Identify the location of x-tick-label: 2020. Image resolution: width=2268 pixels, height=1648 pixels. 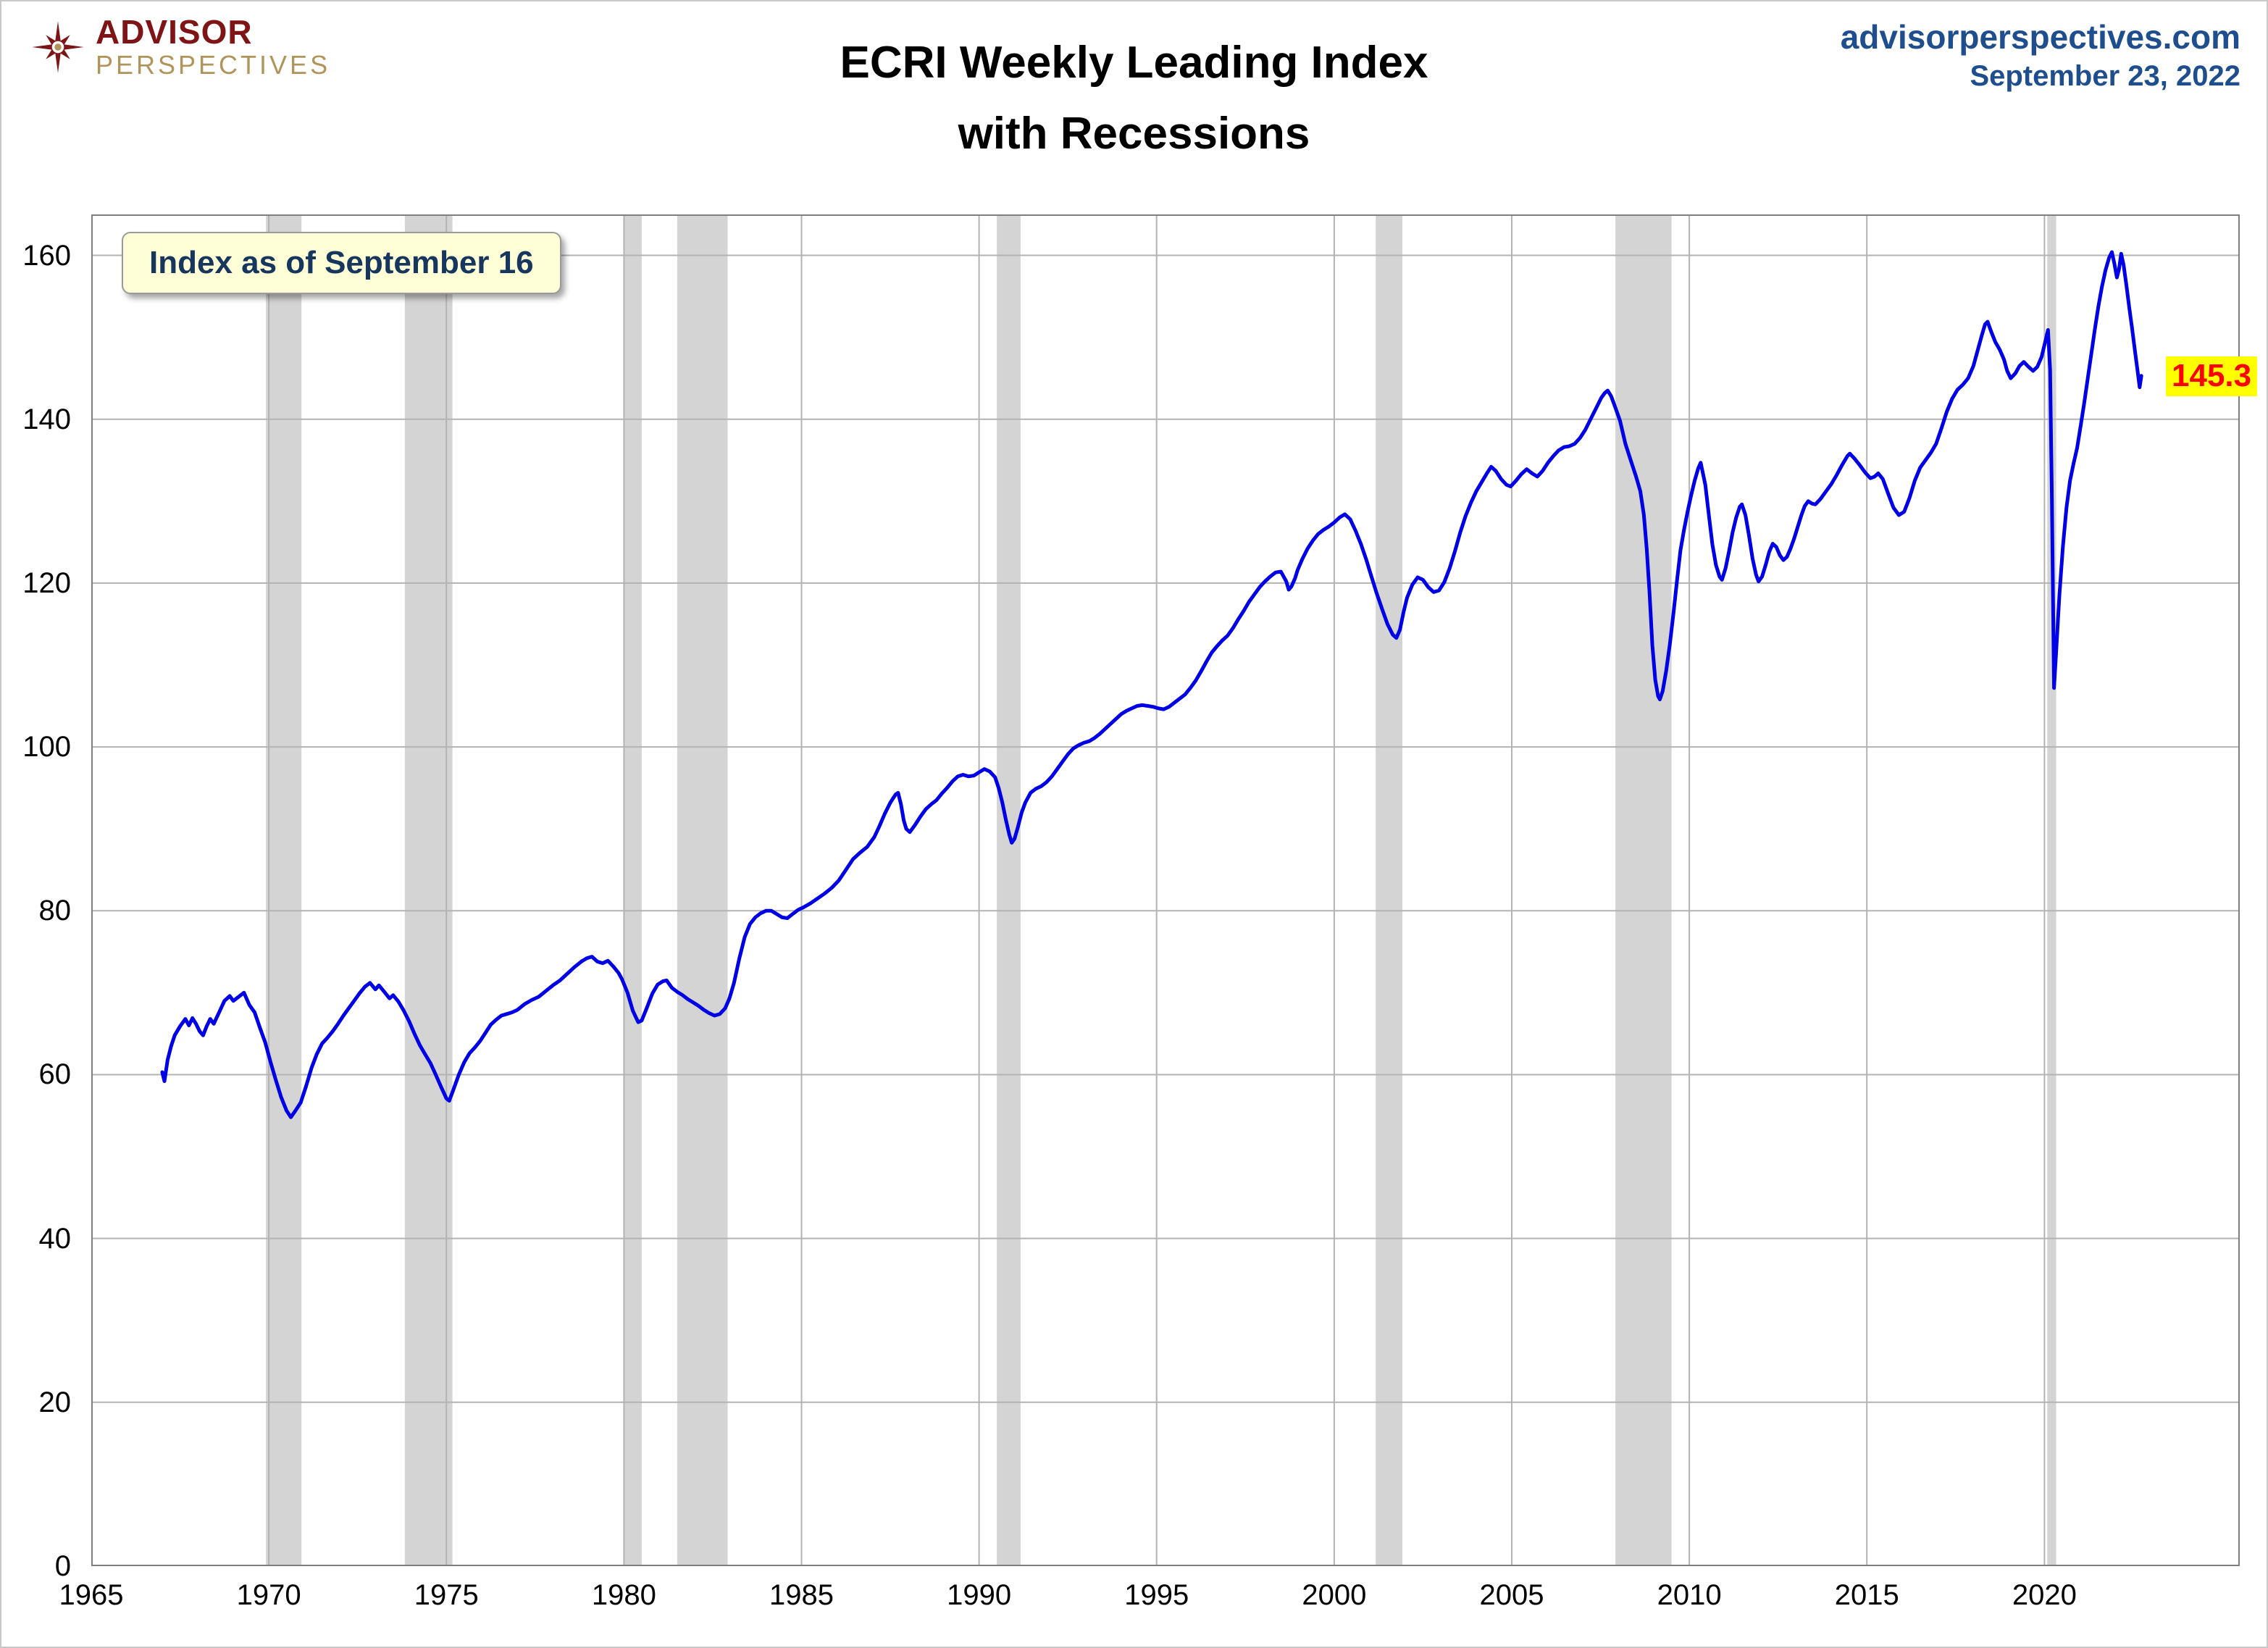
(2045, 1595).